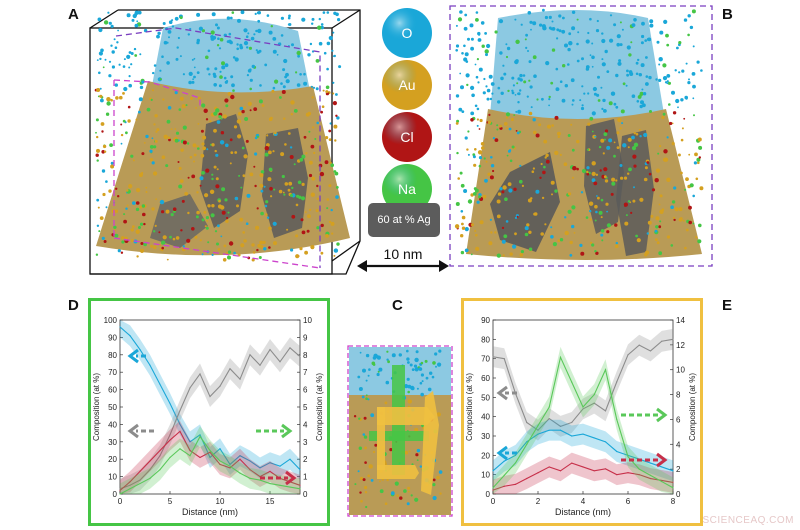 The height and width of the screenshot is (530, 800). Describe the element at coordinates (112, 407) in the screenshot. I see `chart-d-ytick-label: 50` at that location.